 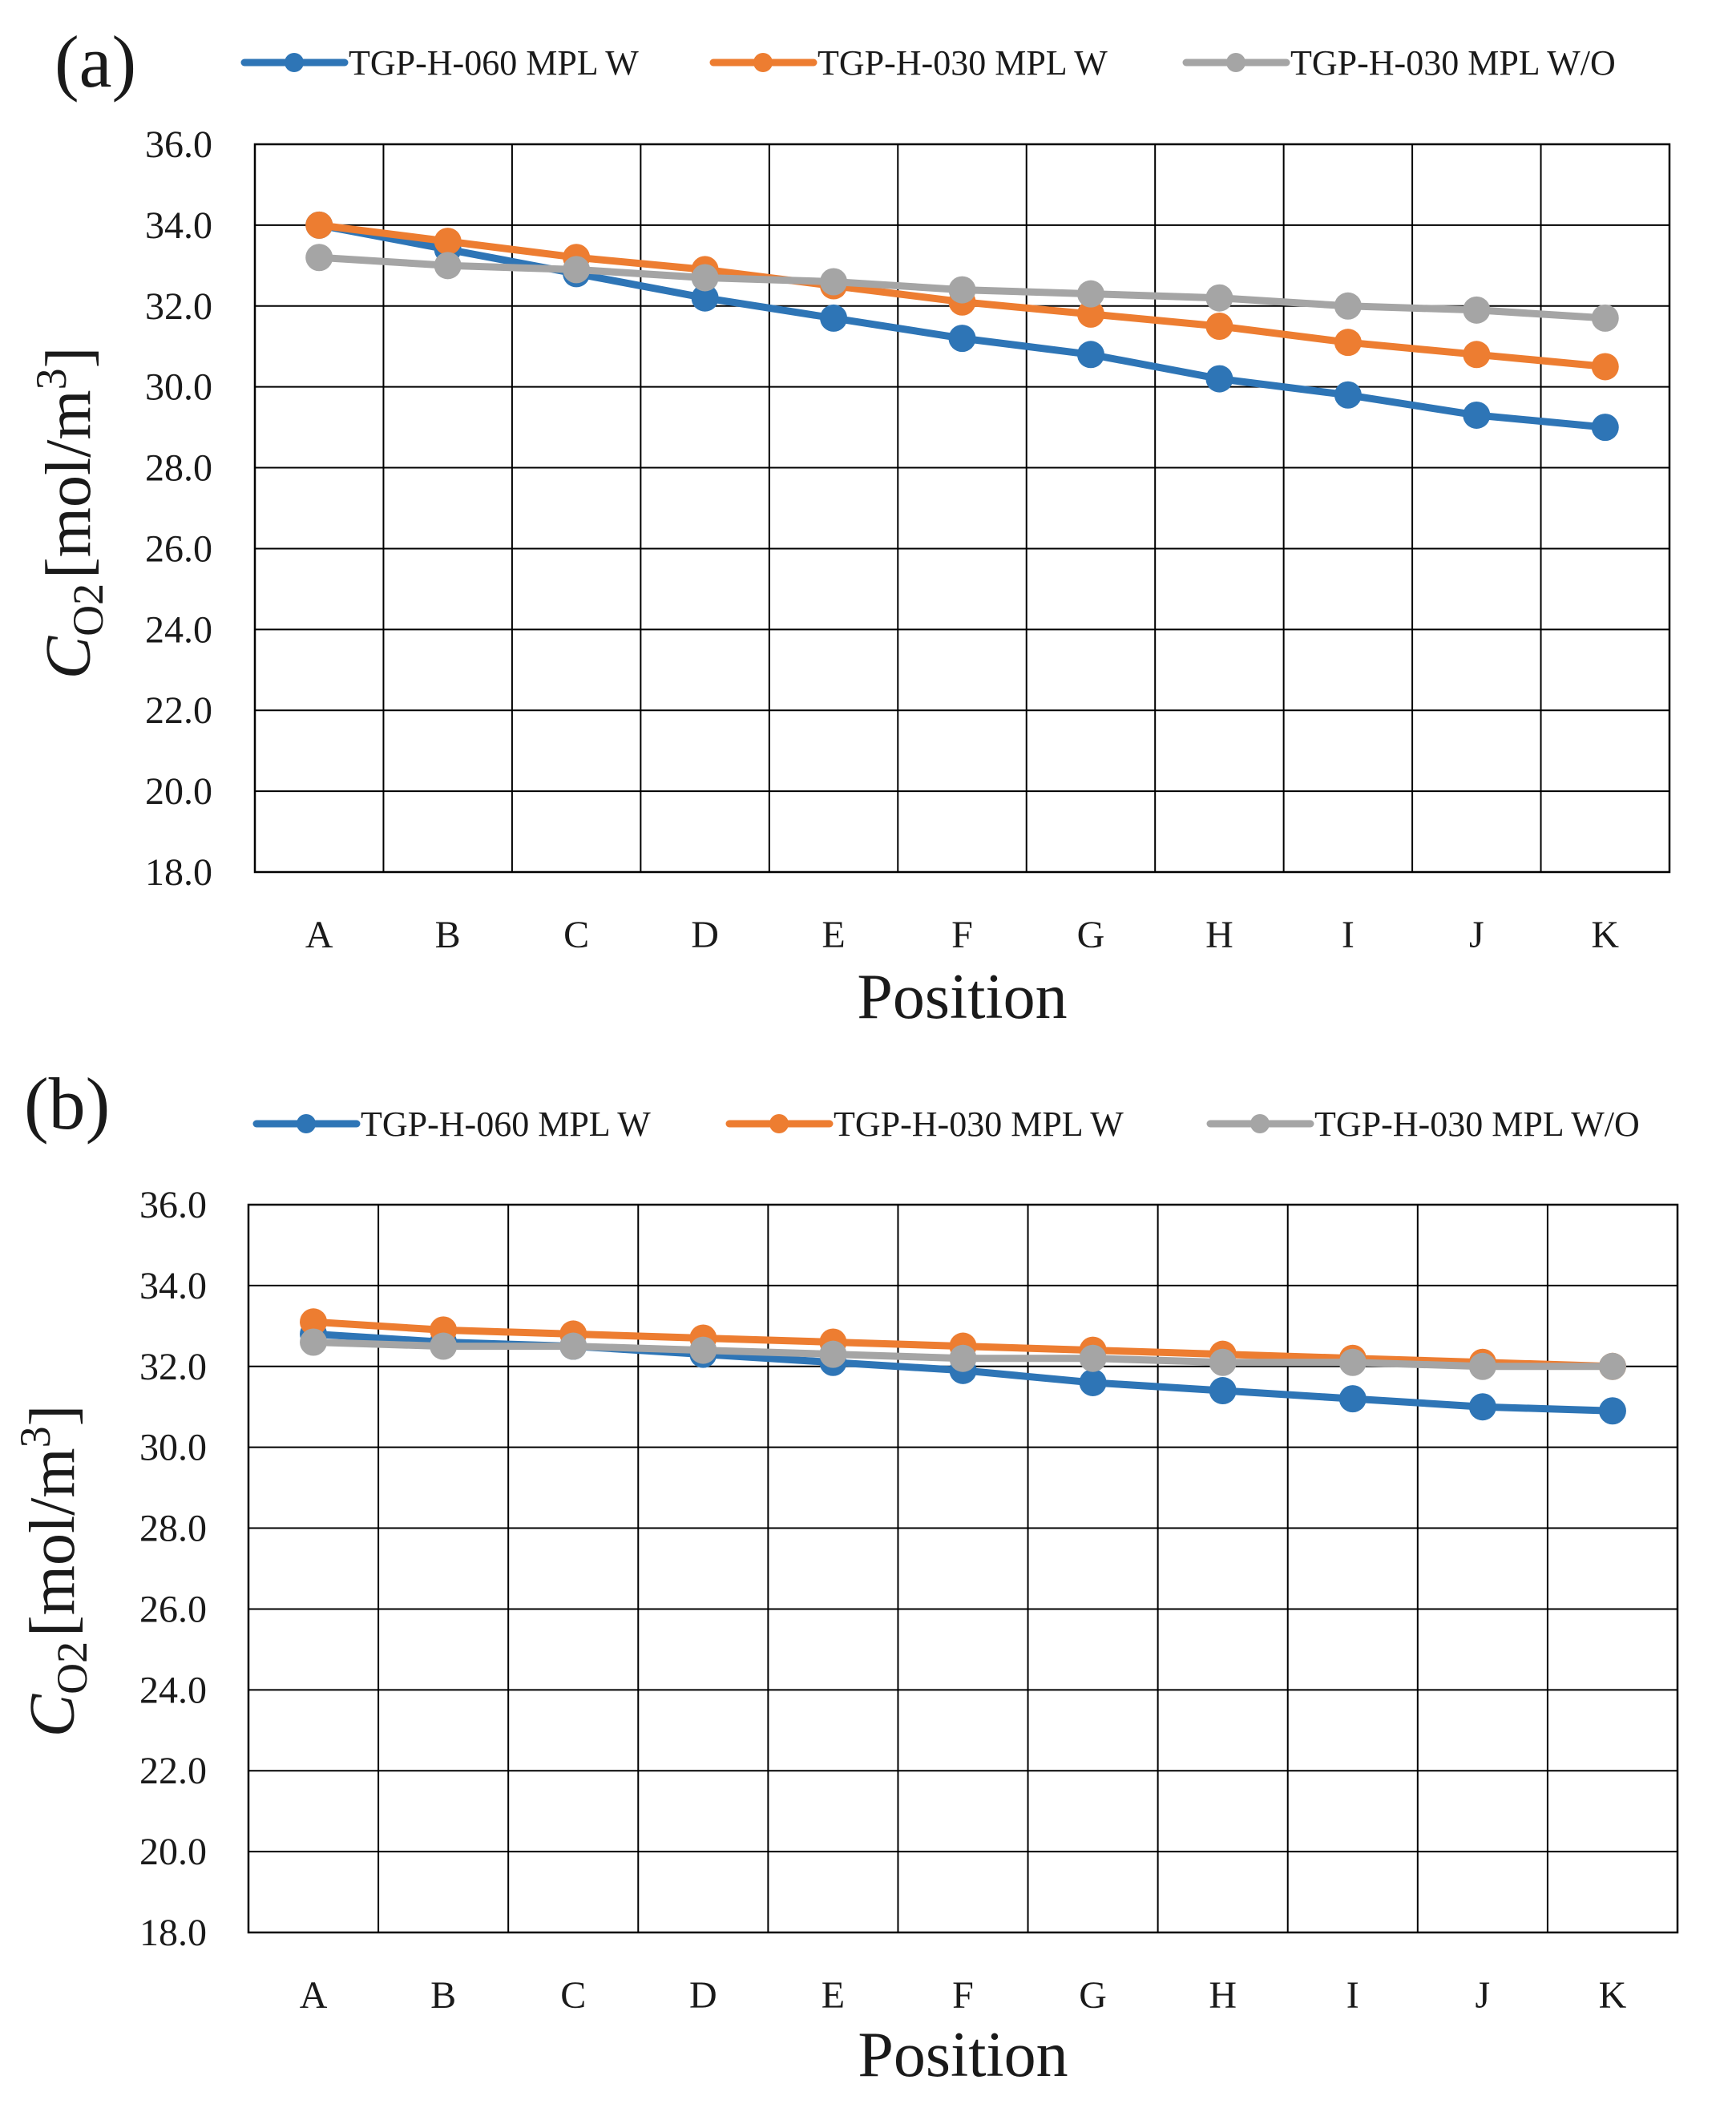 I want to click on y-tick-label: 30.0, so click(x=178, y=387).